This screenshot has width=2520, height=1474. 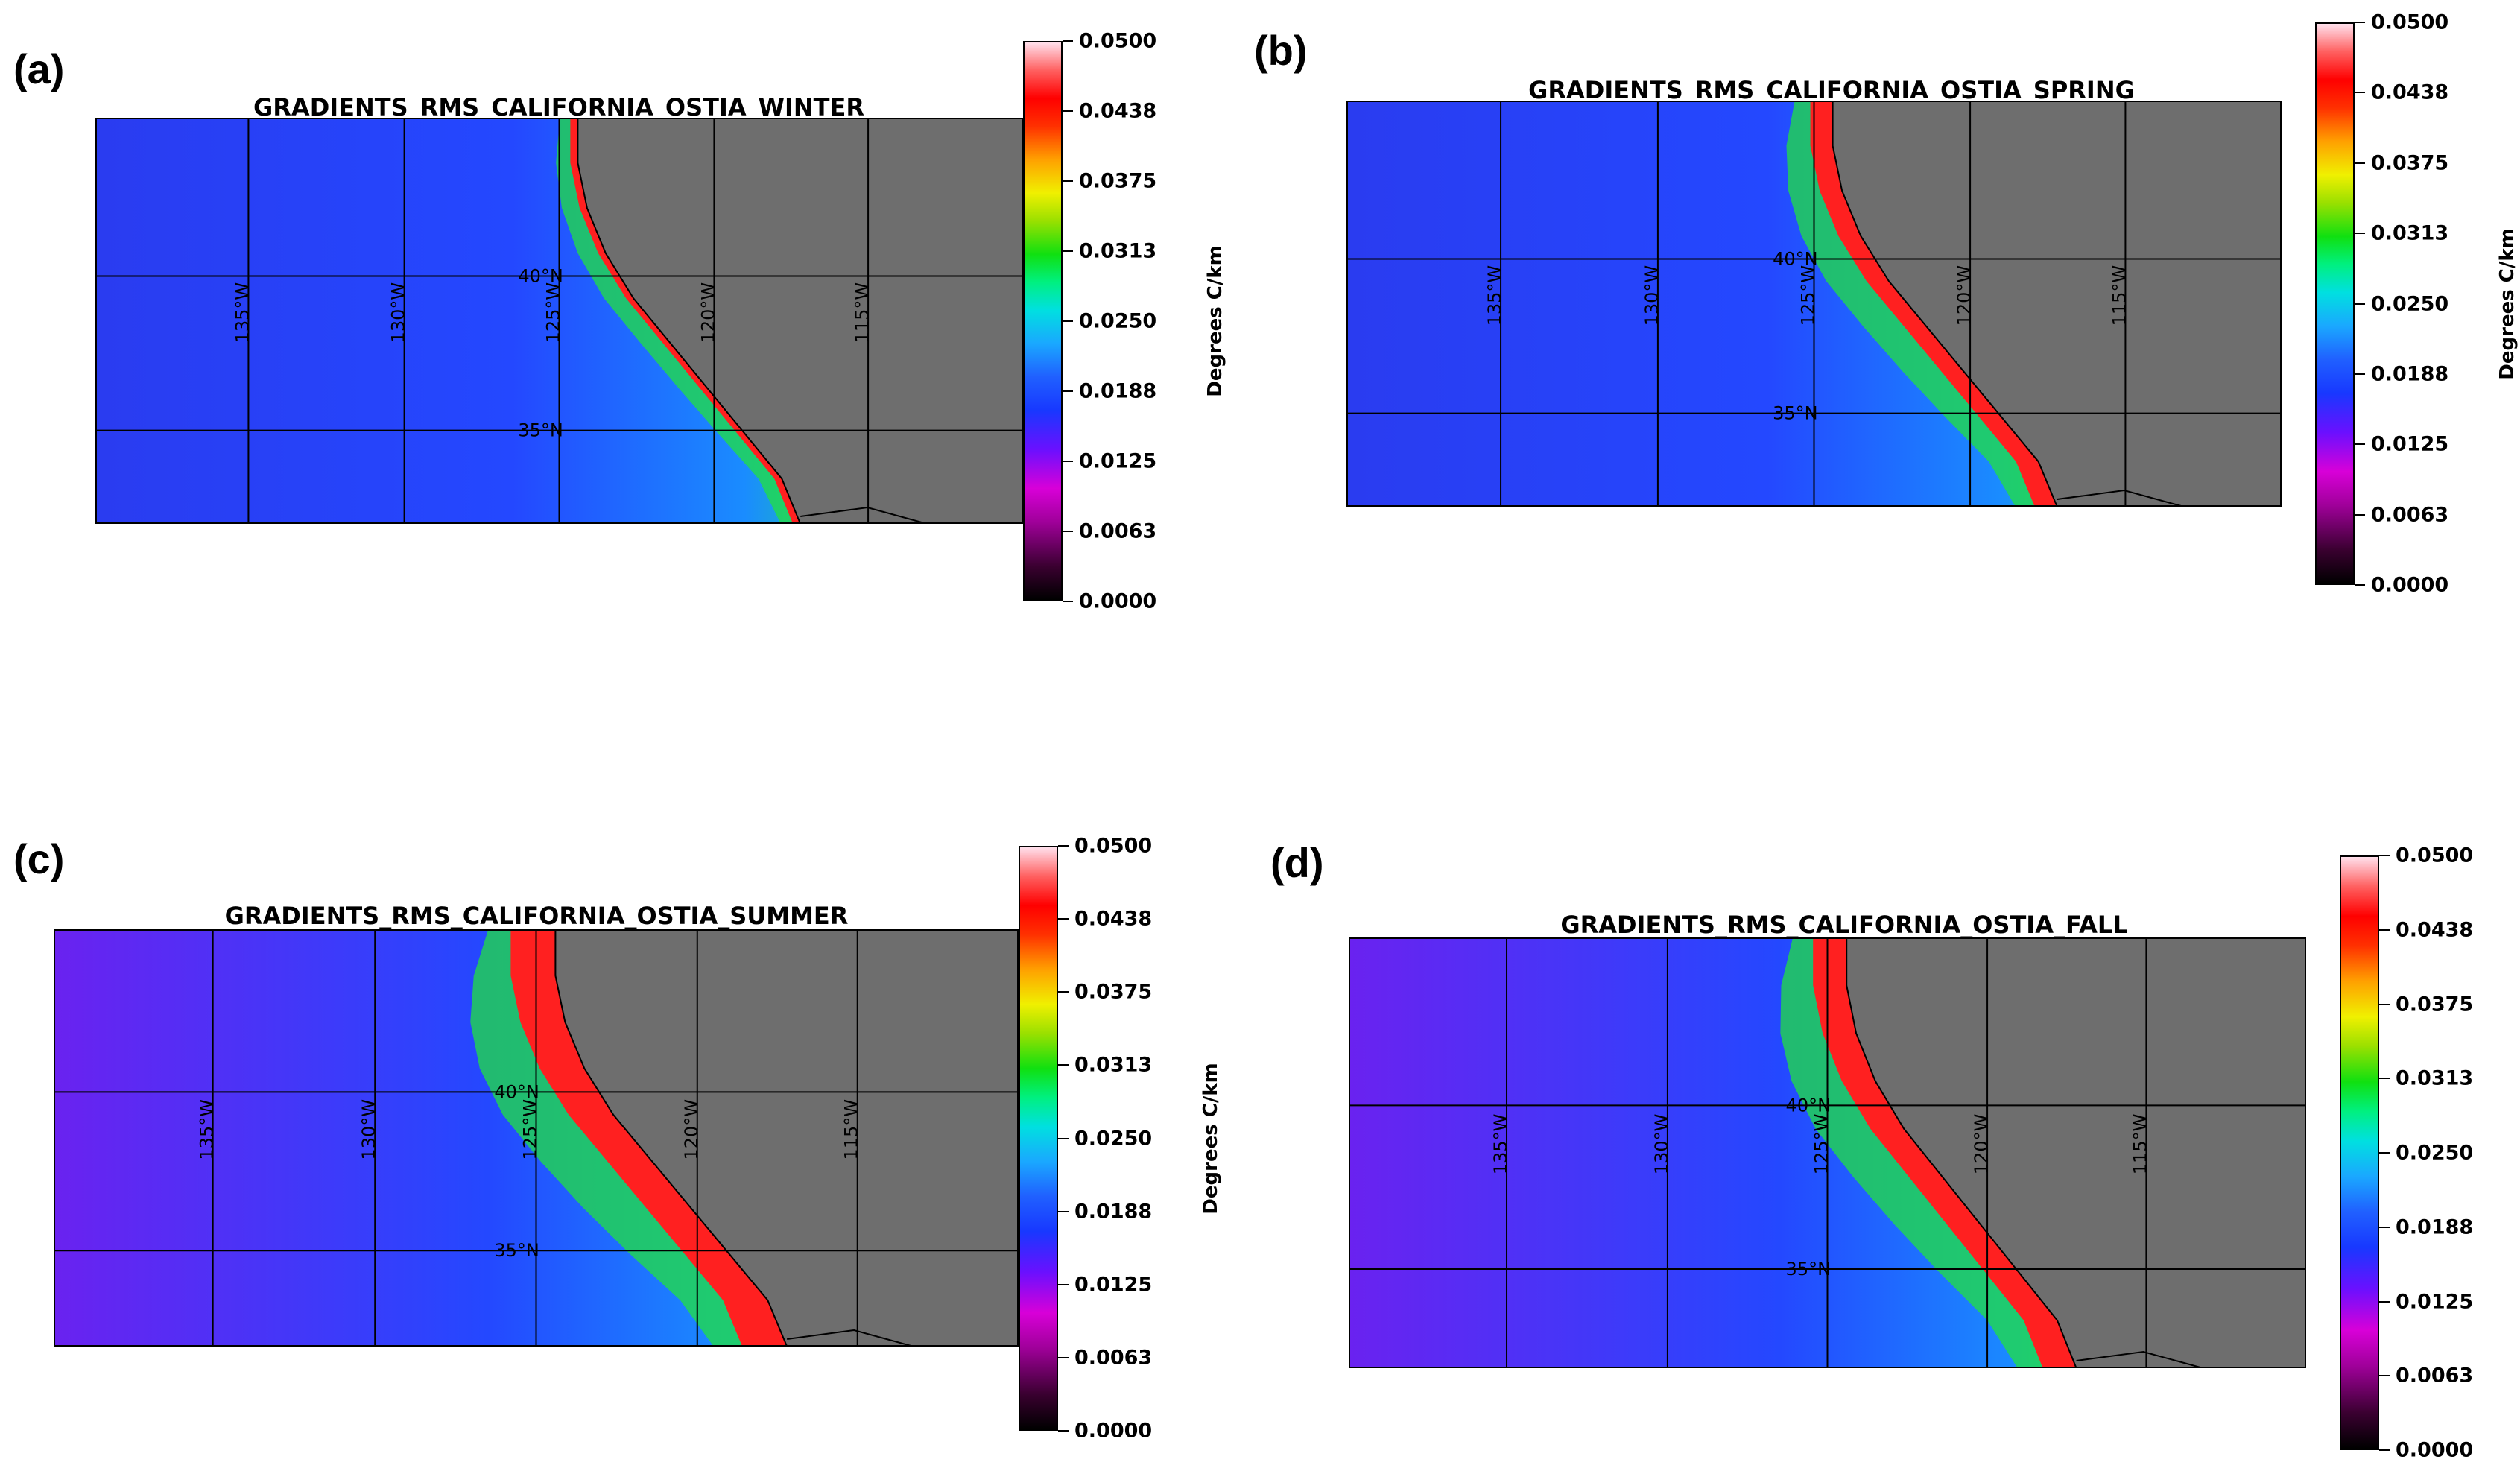 What do you see at coordinates (1844, 925) in the screenshot?
I see `panel-title: GRADIENTS_RMS_CALIFORNIA_OSTIA_FALL` at bounding box center [1844, 925].